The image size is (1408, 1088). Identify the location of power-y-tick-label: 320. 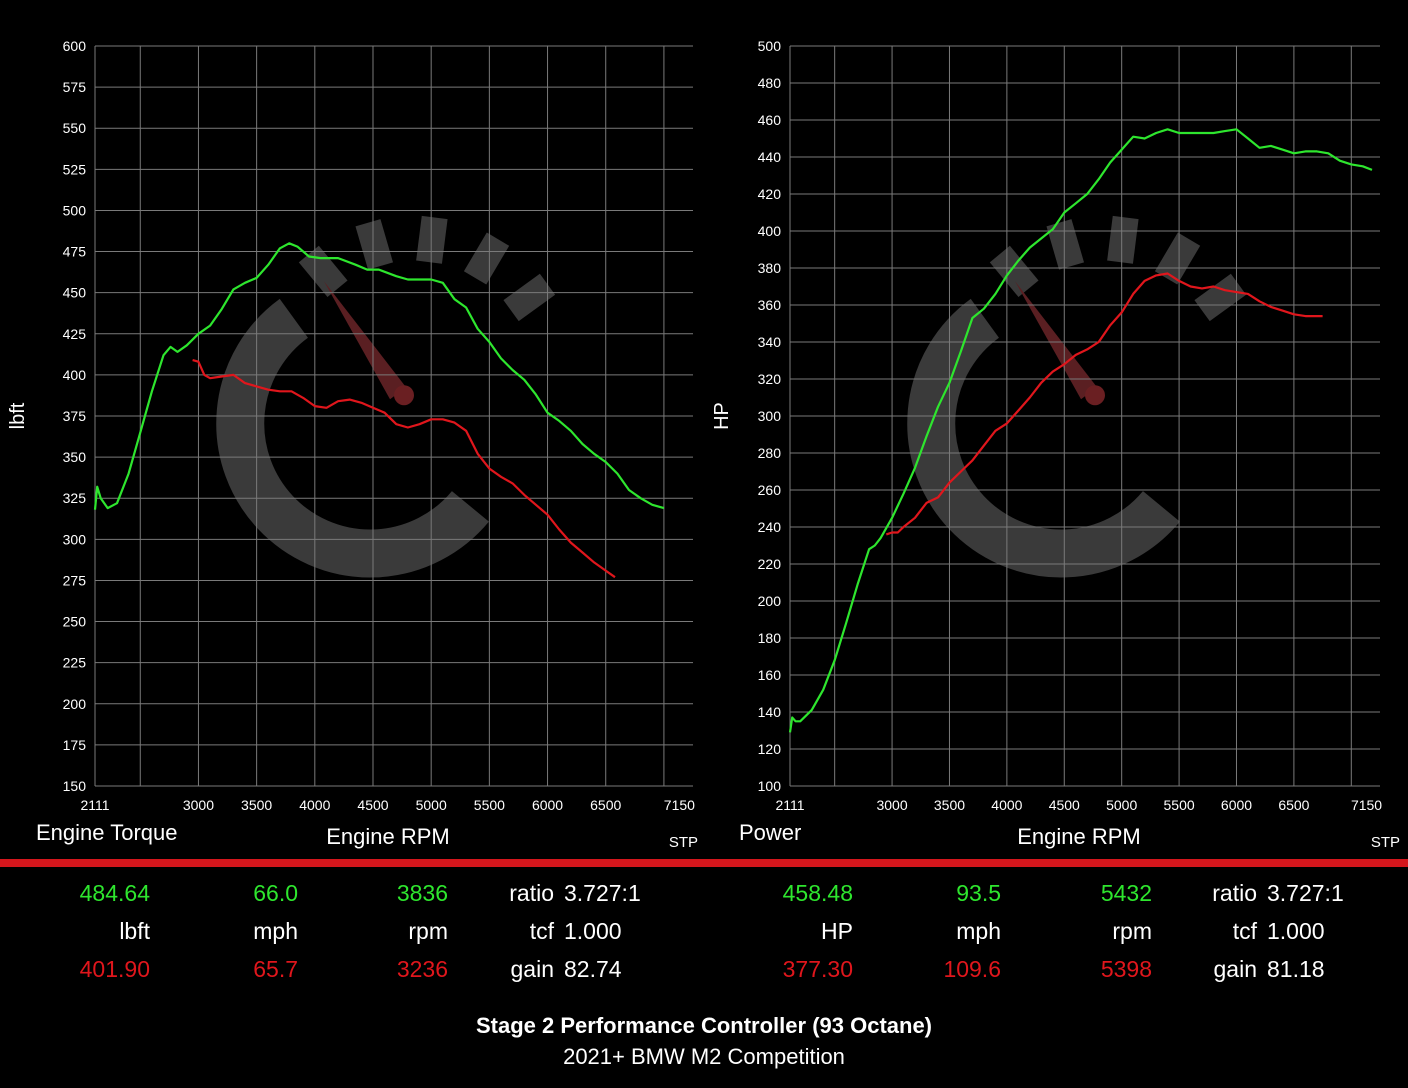
(770, 379).